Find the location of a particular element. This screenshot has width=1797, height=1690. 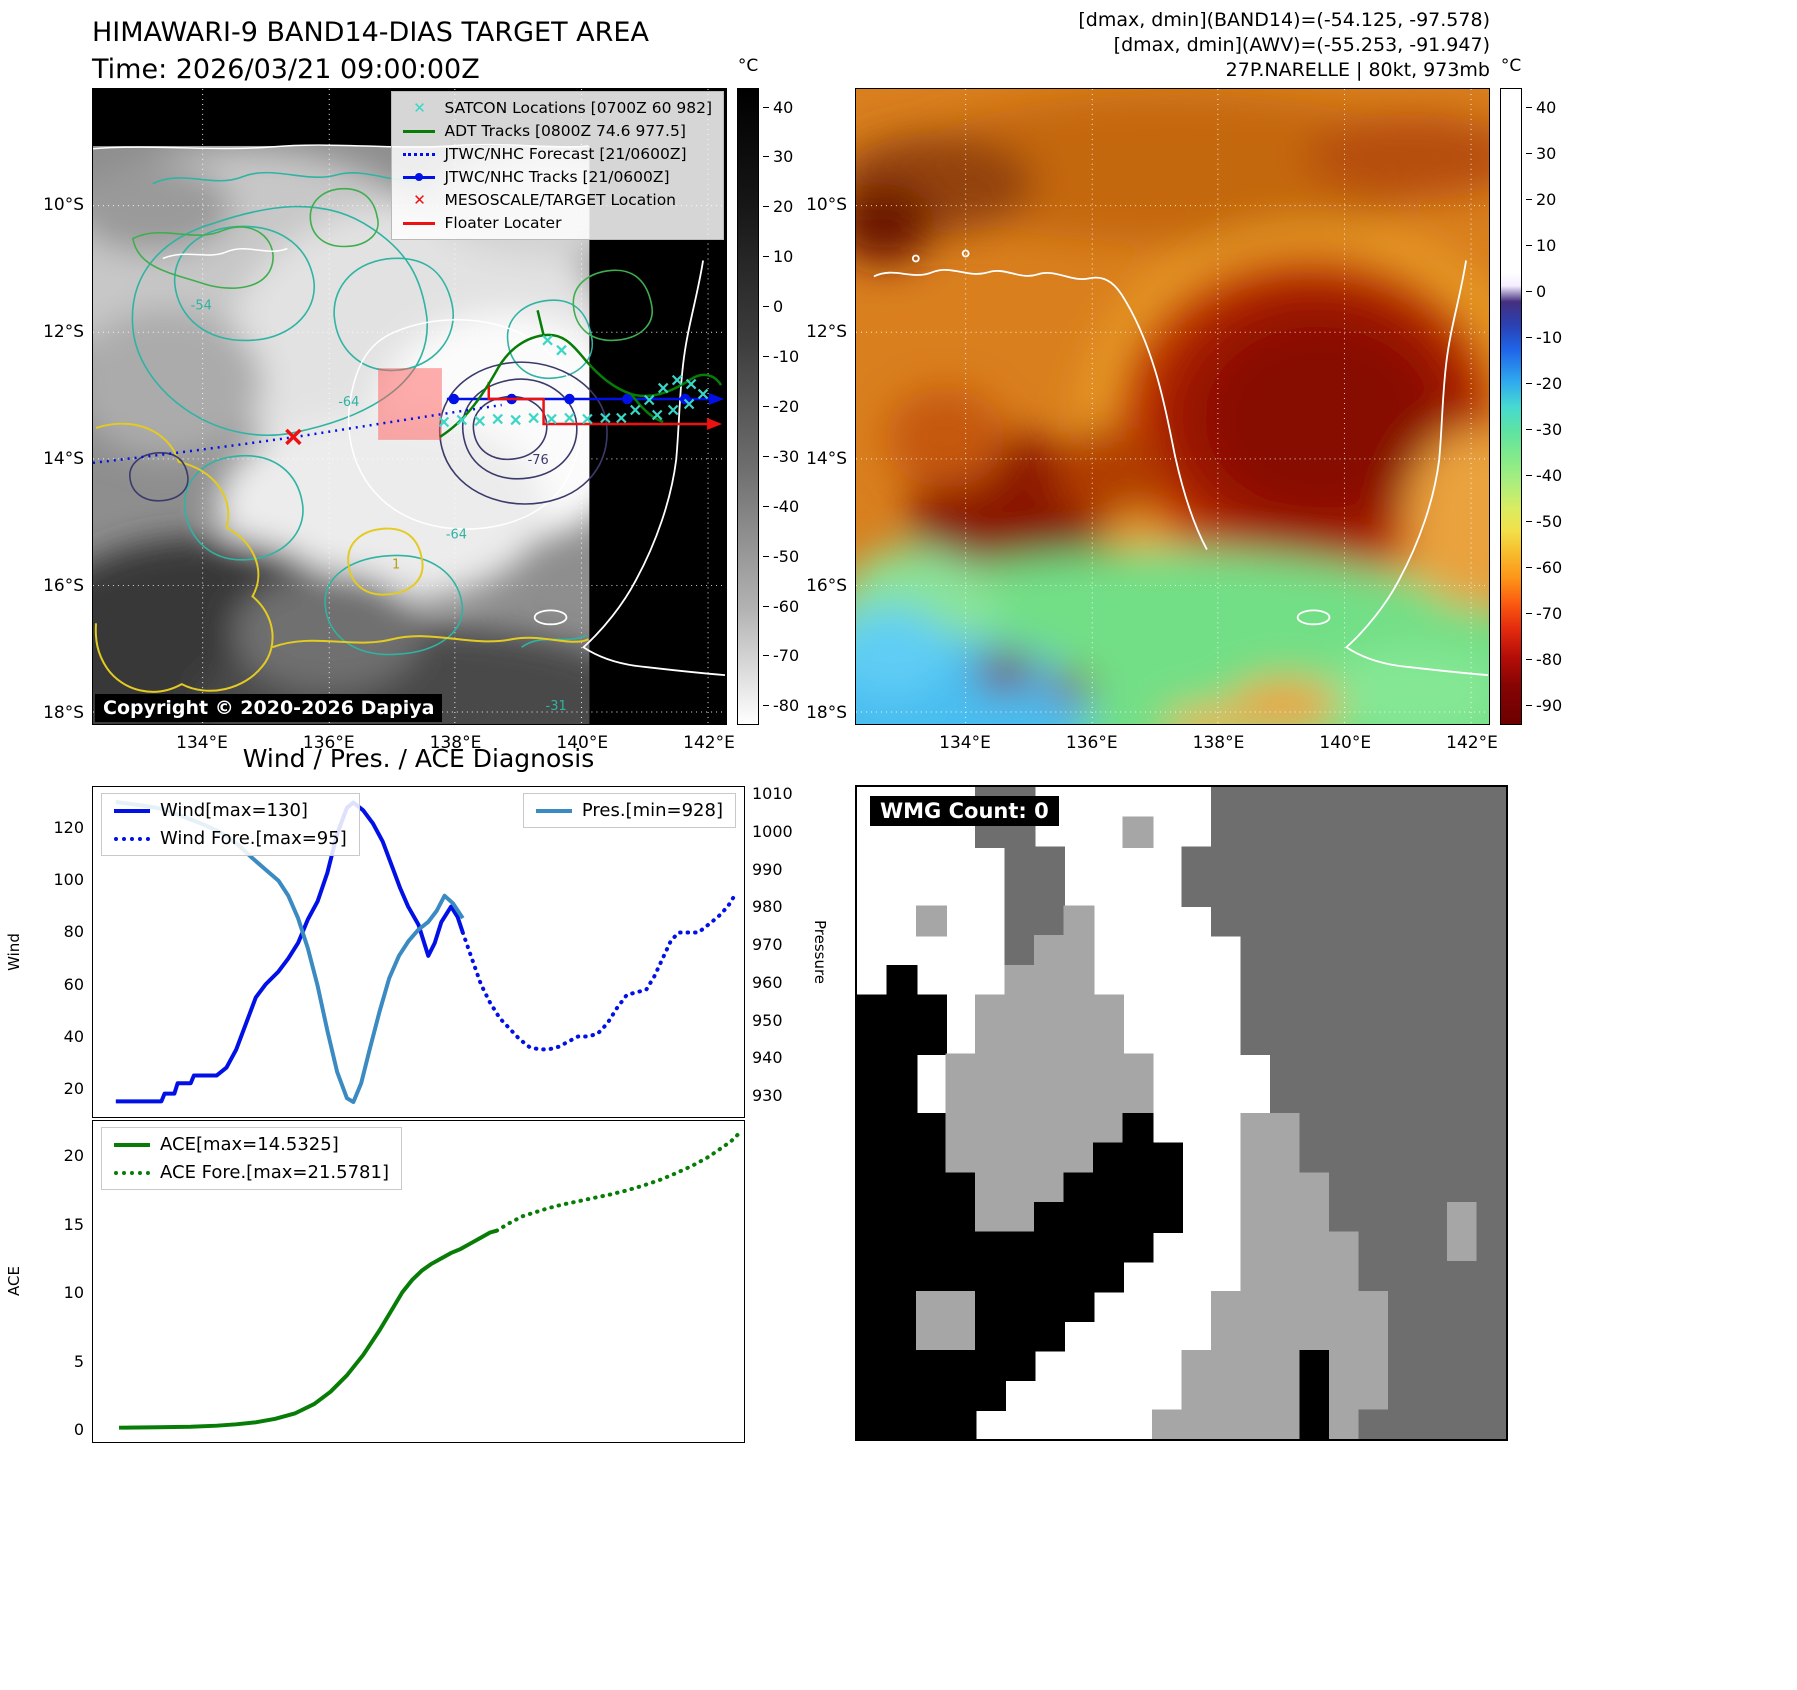

wind-tick-label: 60 is located at coordinates (73, 984).